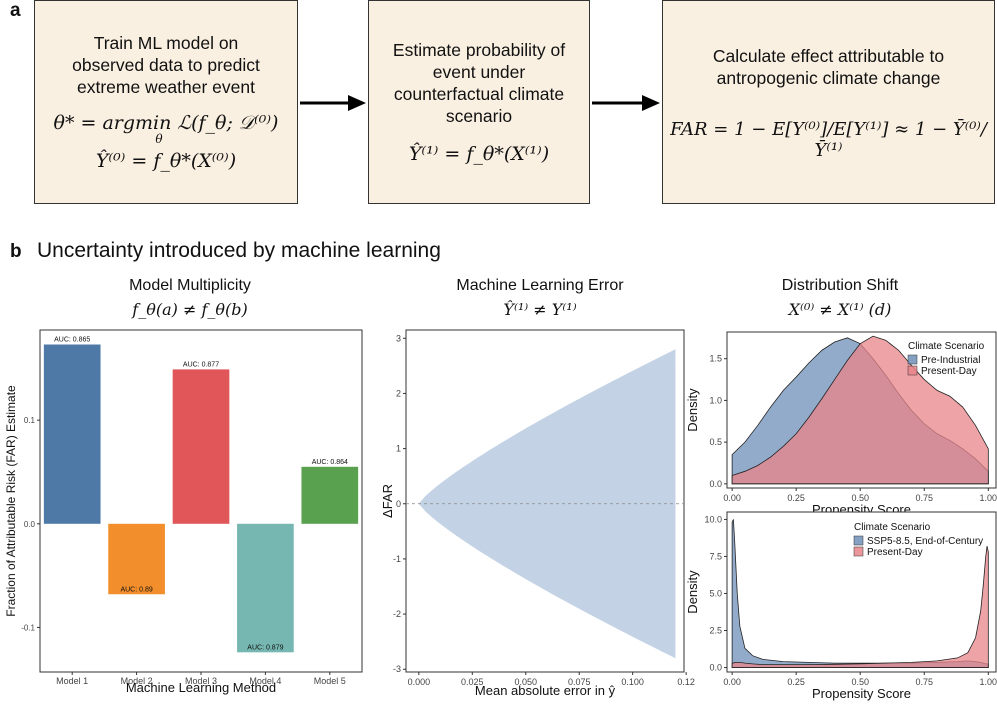 The height and width of the screenshot is (704, 997). Describe the element at coordinates (397, 614) in the screenshot. I see `mle-y-tick-label-1: -2` at that location.